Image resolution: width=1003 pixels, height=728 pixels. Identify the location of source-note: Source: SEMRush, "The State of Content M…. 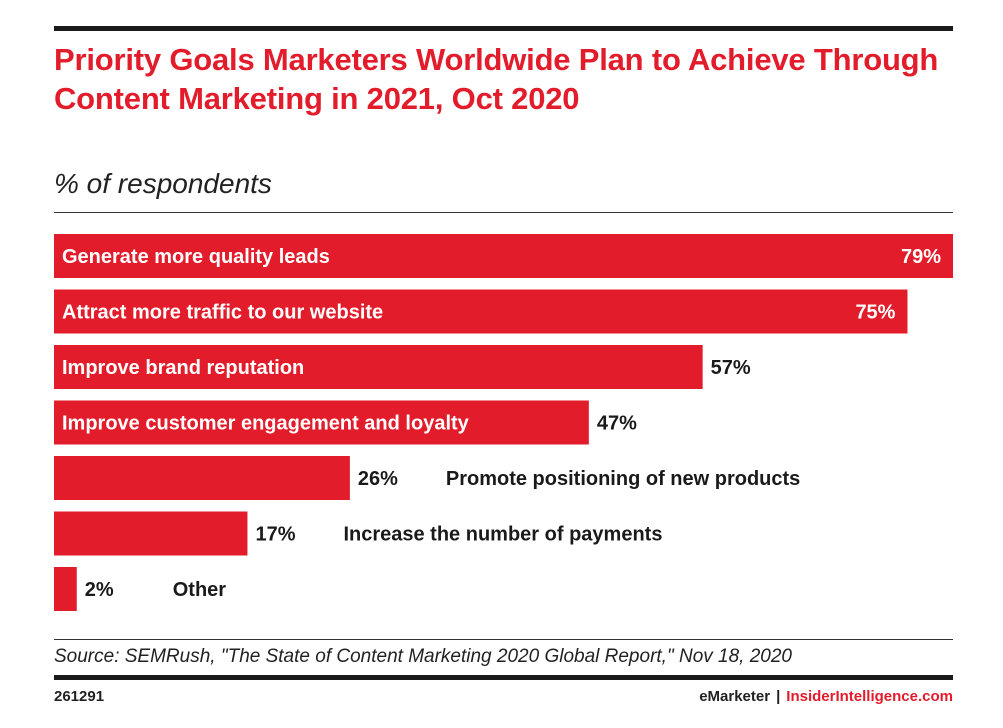
(423, 656).